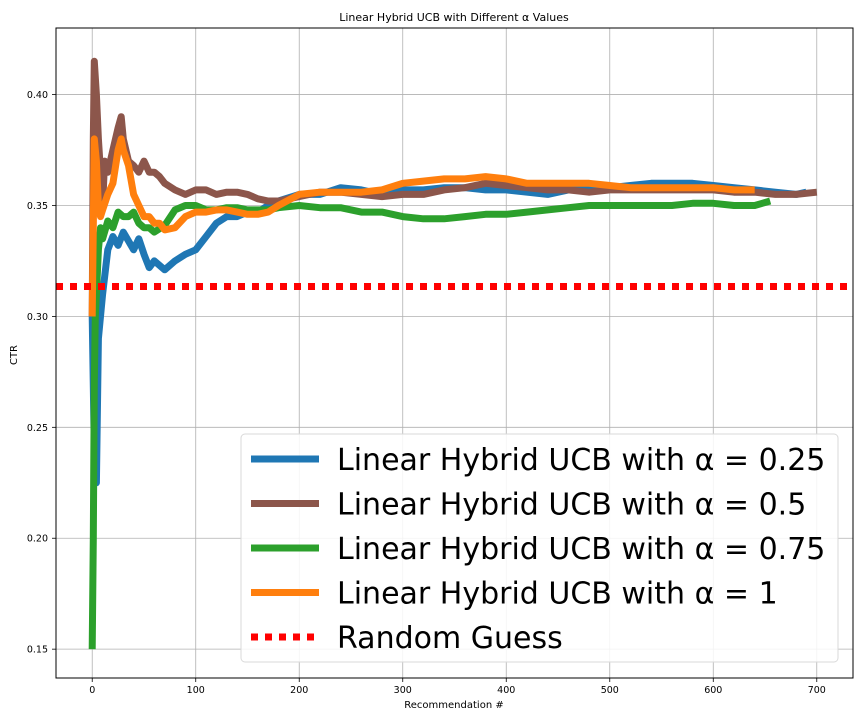 This screenshot has height=720, width=864. I want to click on y-axis: 0.15 0.20 0.25 0.30 0.35 0.40, so click(41, 373).